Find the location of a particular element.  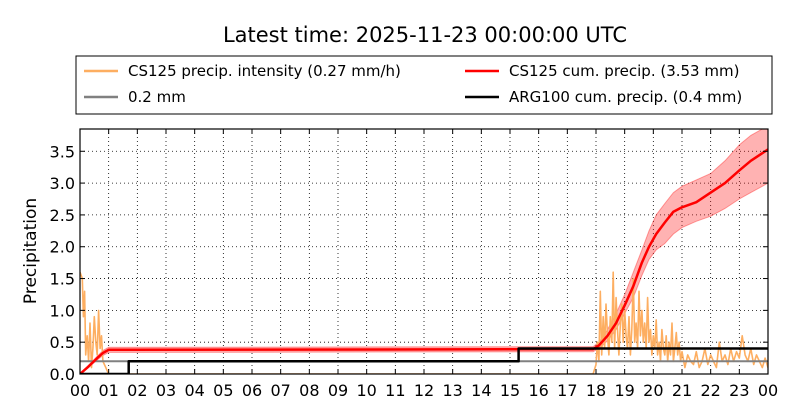

y-tick-label: 3.0 is located at coordinates (62, 183).